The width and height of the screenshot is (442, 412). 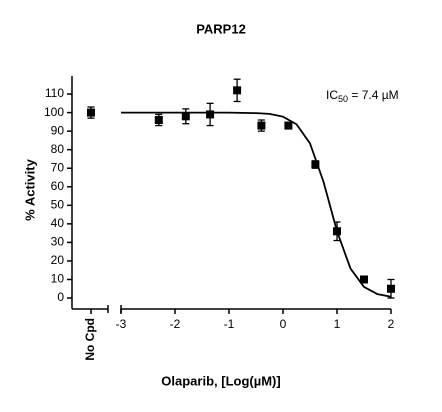 I want to click on y-tick-label: 40, so click(x=58, y=223).